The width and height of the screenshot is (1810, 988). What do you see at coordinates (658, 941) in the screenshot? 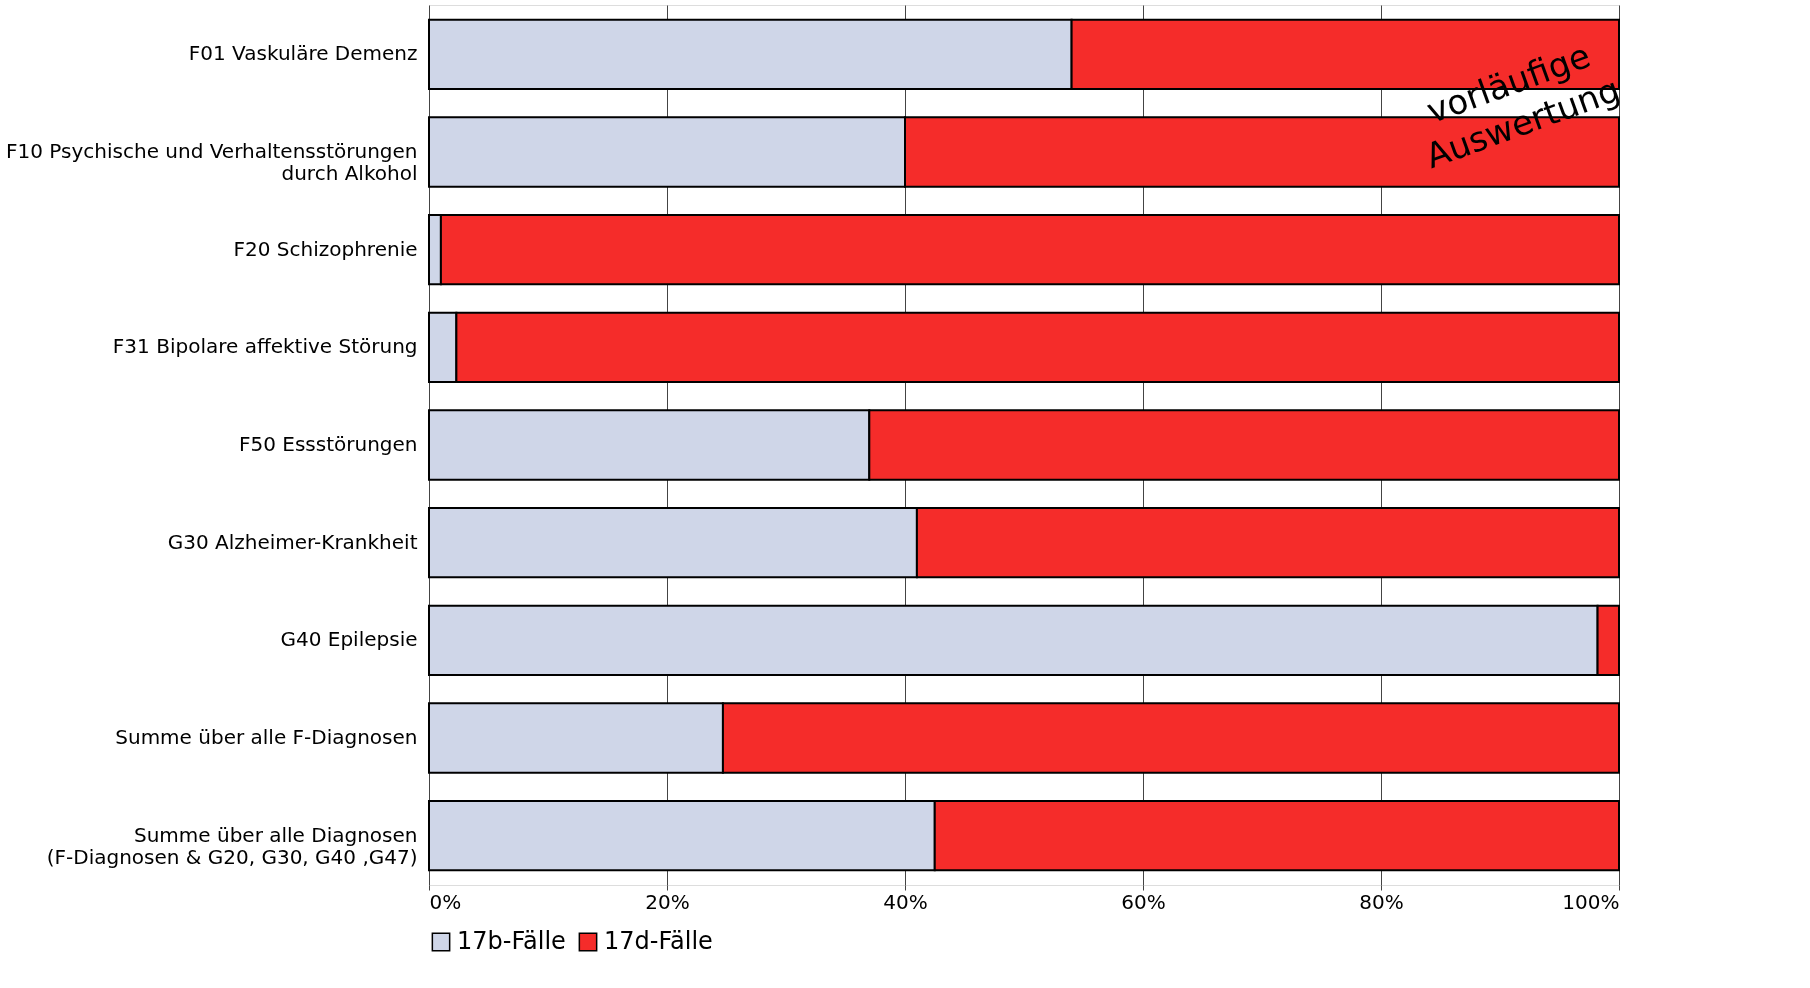
I see `legend-label: 17d-Fälle` at bounding box center [658, 941].